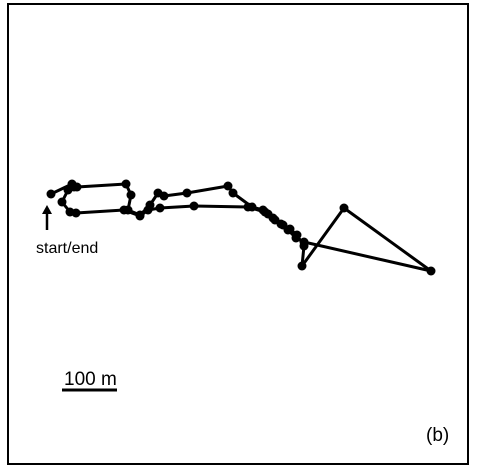 This screenshot has height=472, width=478. I want to click on panel-label: (b), so click(438, 435).